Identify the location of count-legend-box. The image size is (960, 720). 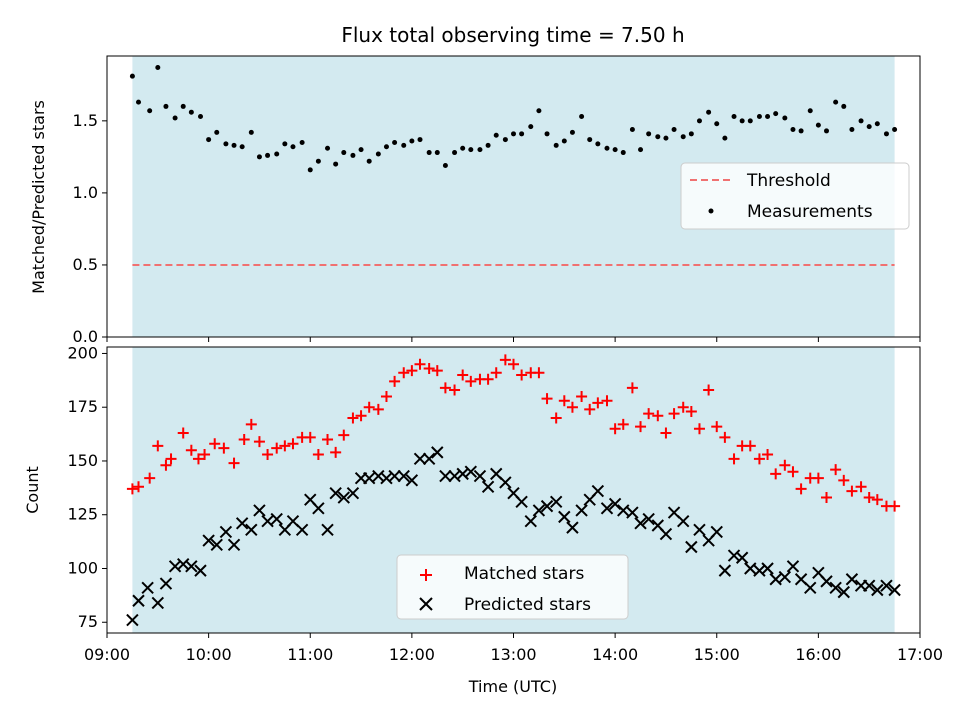
(512, 587).